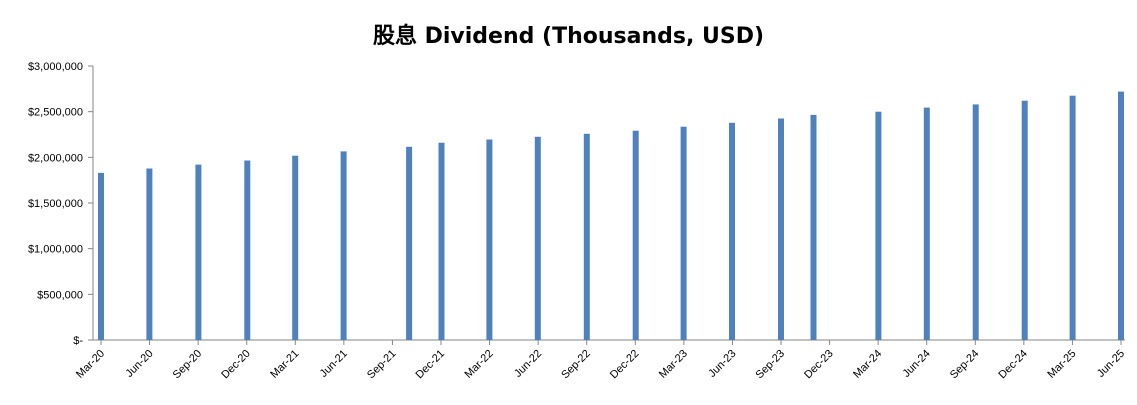  I want to click on x-tick-label: Dec-20, so click(236, 365).